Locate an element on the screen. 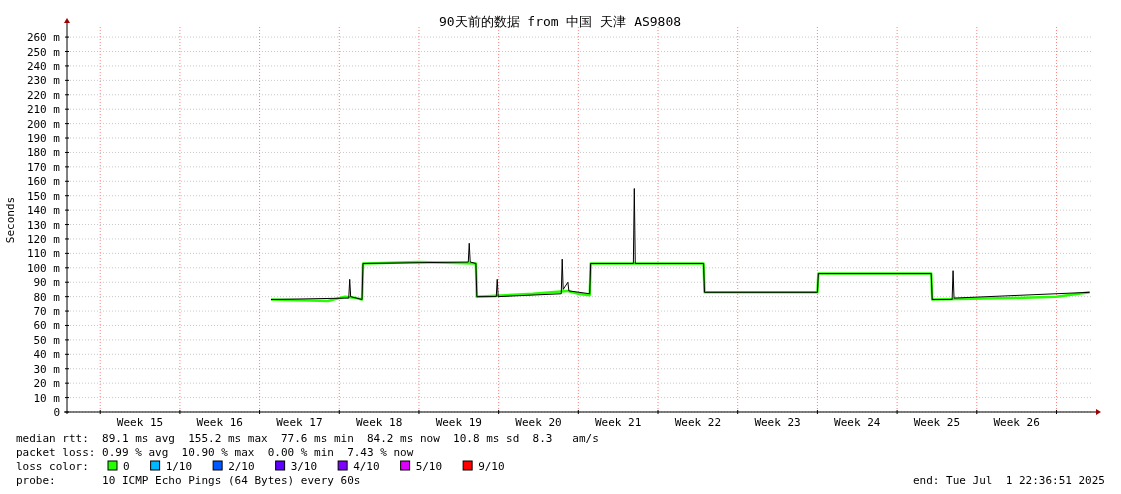 The image size is (1121, 494). x-tick-label: Week 20 is located at coordinates (538, 422).